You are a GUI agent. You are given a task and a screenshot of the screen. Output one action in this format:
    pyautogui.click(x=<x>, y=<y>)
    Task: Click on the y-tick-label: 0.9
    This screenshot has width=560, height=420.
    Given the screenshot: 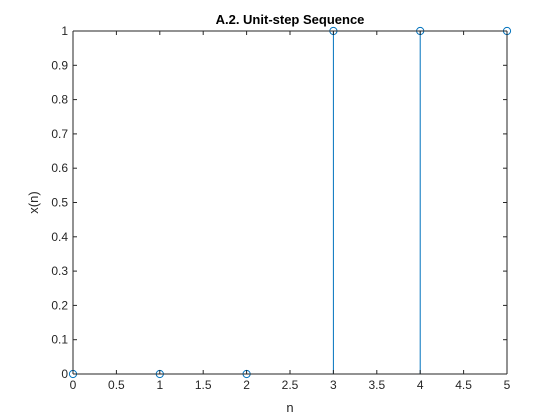 What is the action you would take?
    pyautogui.click(x=59, y=65)
    